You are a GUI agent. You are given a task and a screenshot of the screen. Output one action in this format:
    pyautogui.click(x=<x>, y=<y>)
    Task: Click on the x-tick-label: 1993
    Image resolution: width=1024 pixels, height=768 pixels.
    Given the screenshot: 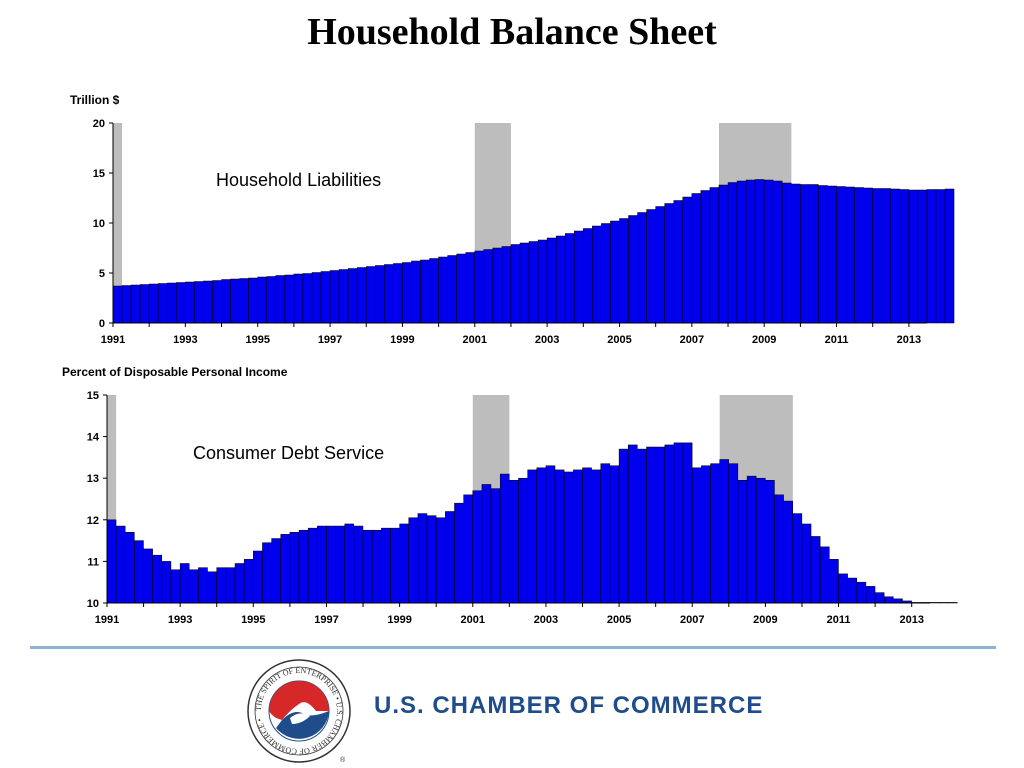 What is the action you would take?
    pyautogui.click(x=185, y=340)
    